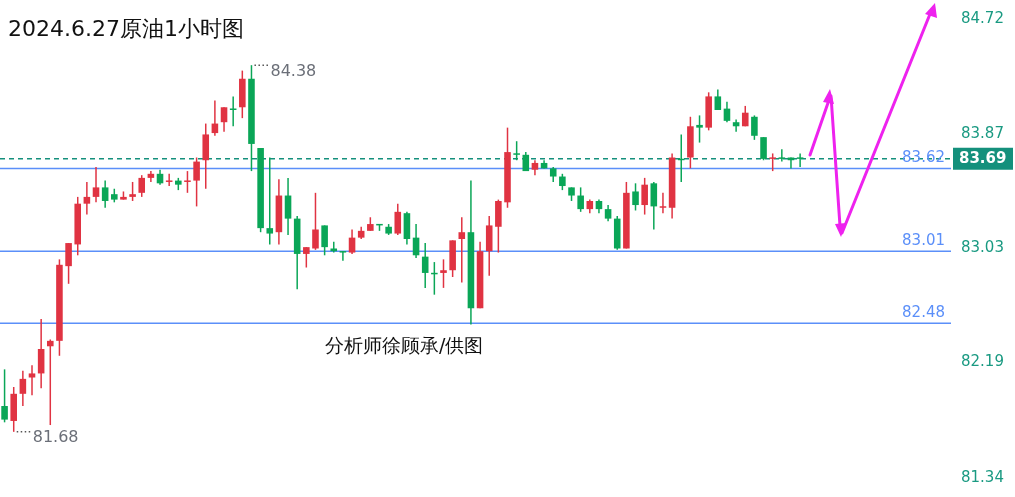  I want to click on y-tick-label: 84.72, so click(982, 17).